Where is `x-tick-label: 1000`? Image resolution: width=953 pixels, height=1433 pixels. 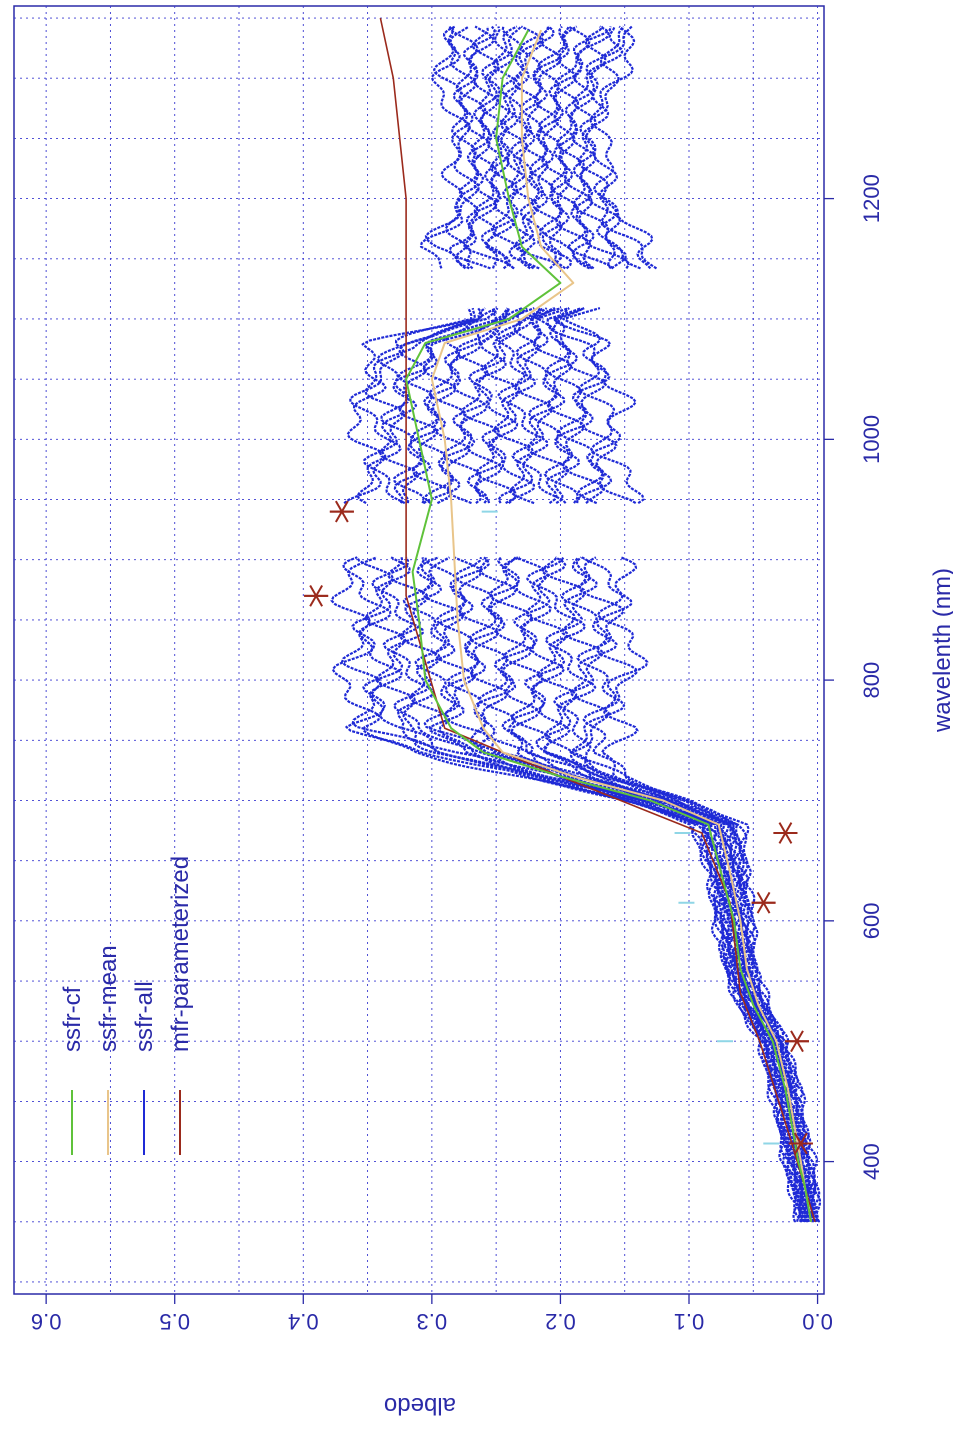
x-tick-label: 1000 is located at coordinates (871, 439).